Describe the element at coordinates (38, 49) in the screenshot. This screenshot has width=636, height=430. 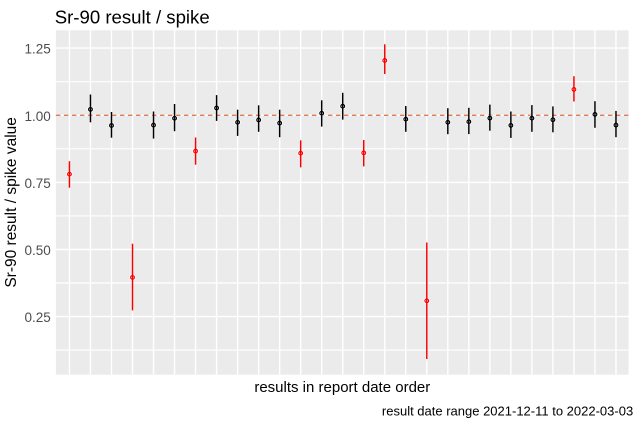
I see `svg-text: 1.25` at that location.